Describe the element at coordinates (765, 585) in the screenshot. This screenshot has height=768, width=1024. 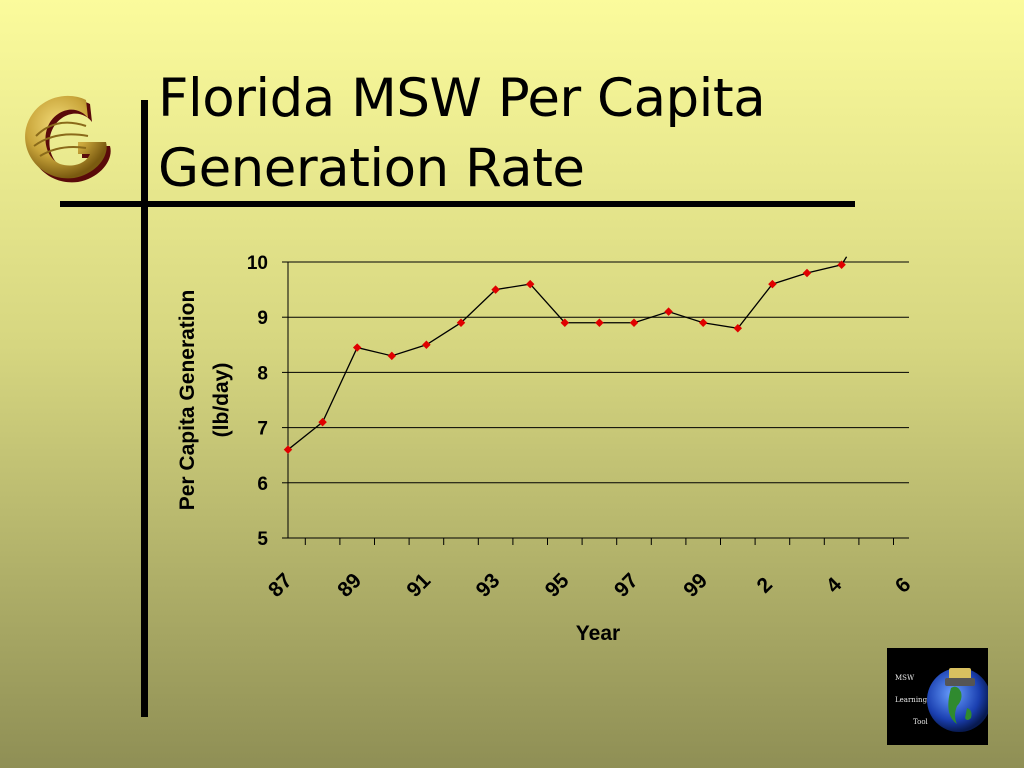
I see `x-tick-label-2: 2` at that location.